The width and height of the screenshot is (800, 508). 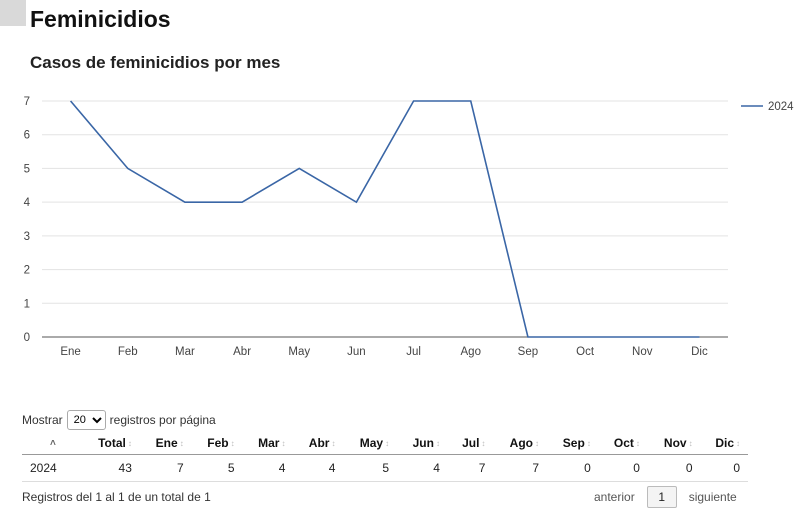 What do you see at coordinates (614, 497) in the screenshot?
I see `previous-page-button: anterior` at bounding box center [614, 497].